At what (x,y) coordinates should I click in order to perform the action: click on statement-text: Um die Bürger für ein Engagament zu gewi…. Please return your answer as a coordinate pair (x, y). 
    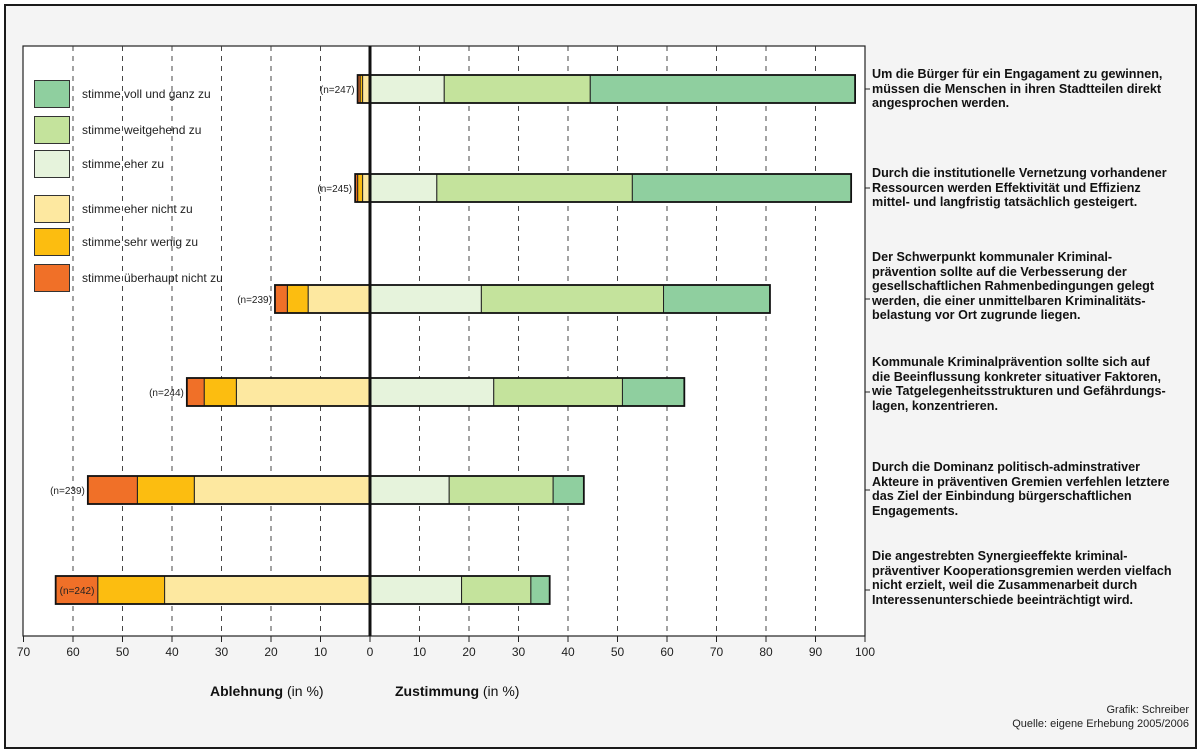
    Looking at the image, I should click on (1017, 88).